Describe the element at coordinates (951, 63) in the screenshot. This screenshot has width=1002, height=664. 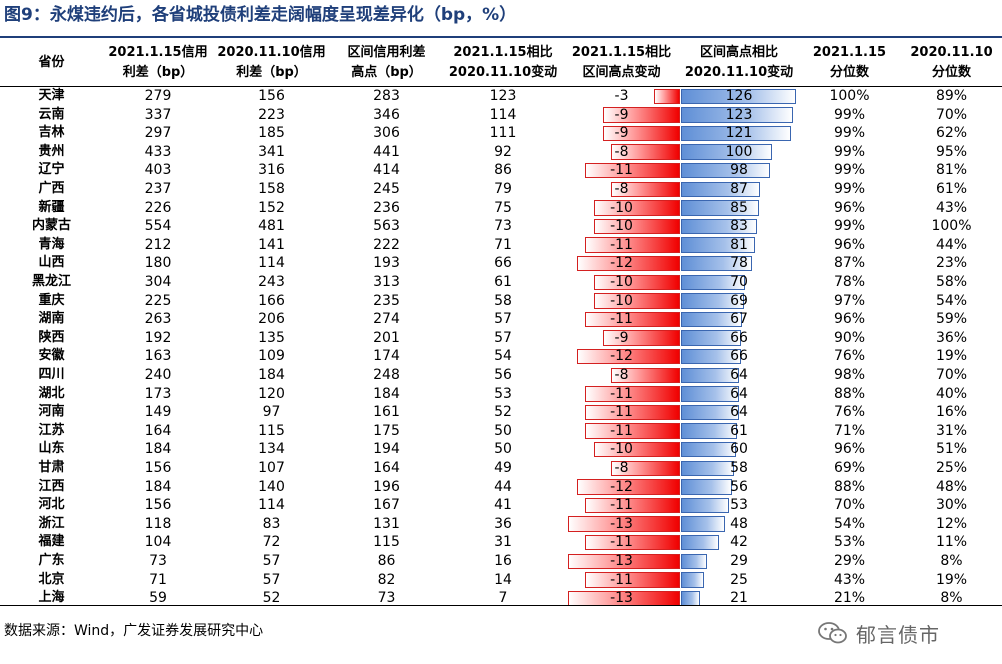
I see `header-percentile-1110: 2020.11.10 分位数` at that location.